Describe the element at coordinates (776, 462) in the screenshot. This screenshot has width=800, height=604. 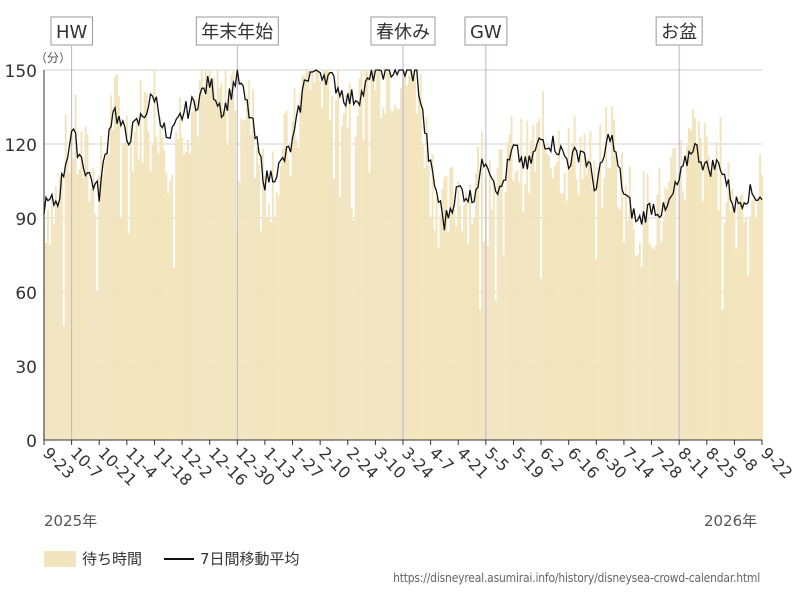
I see `x-tick-label: 9-22` at that location.